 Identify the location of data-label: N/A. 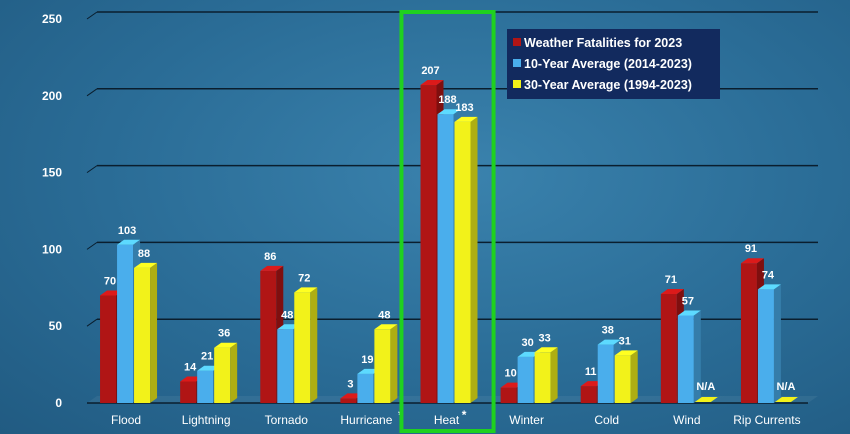
(785, 387).